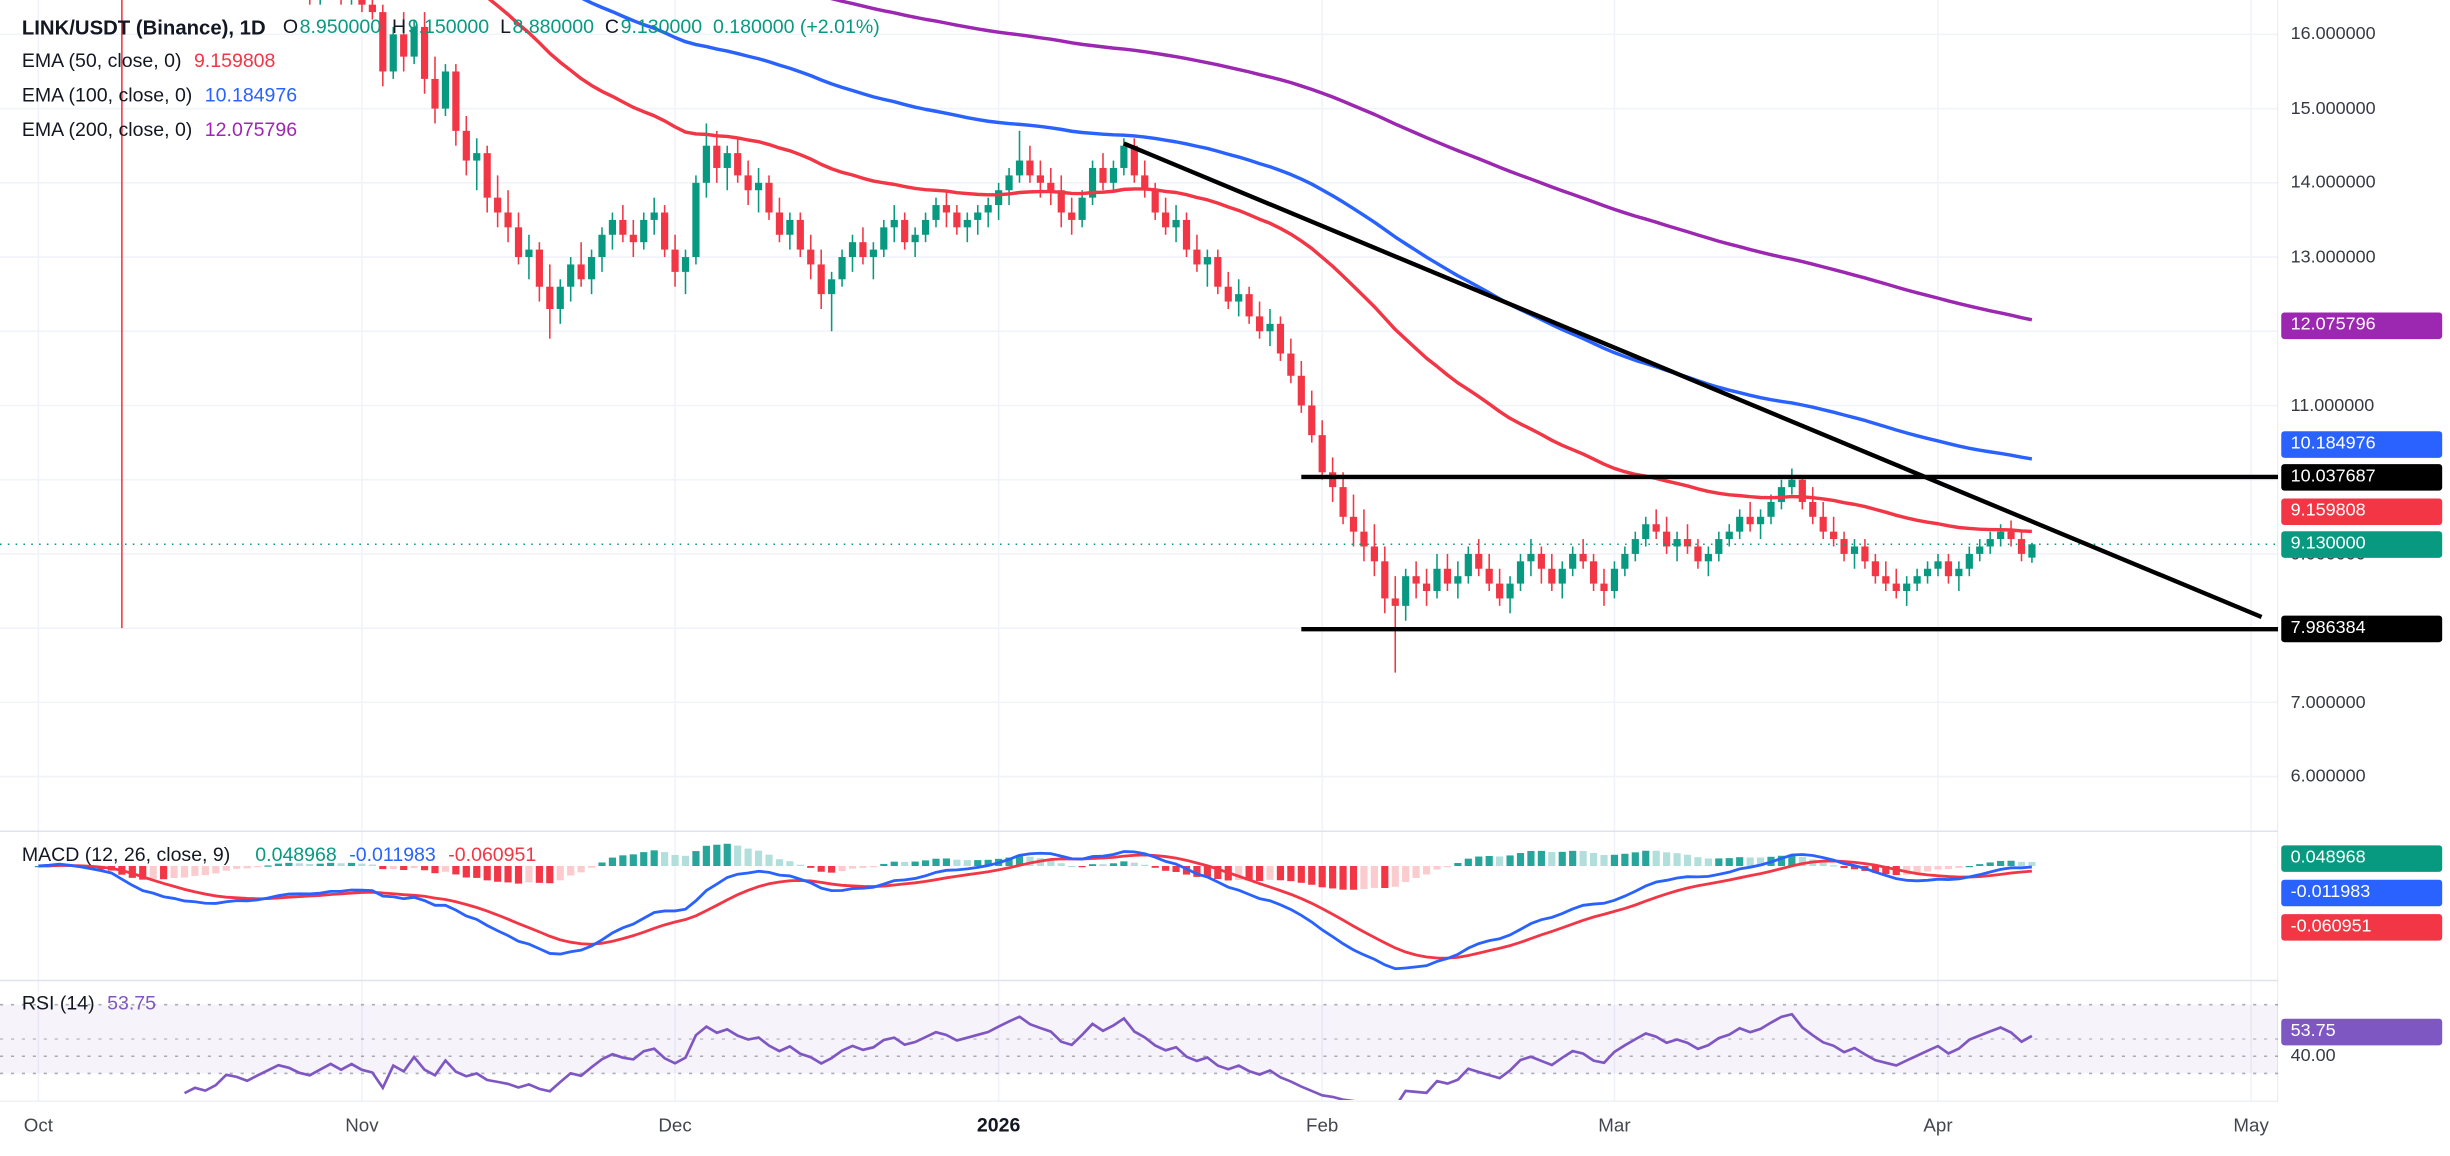 This screenshot has width=2450, height=1156. Describe the element at coordinates (2332, 405) in the screenshot. I see `price-tick: 11.000000` at that location.